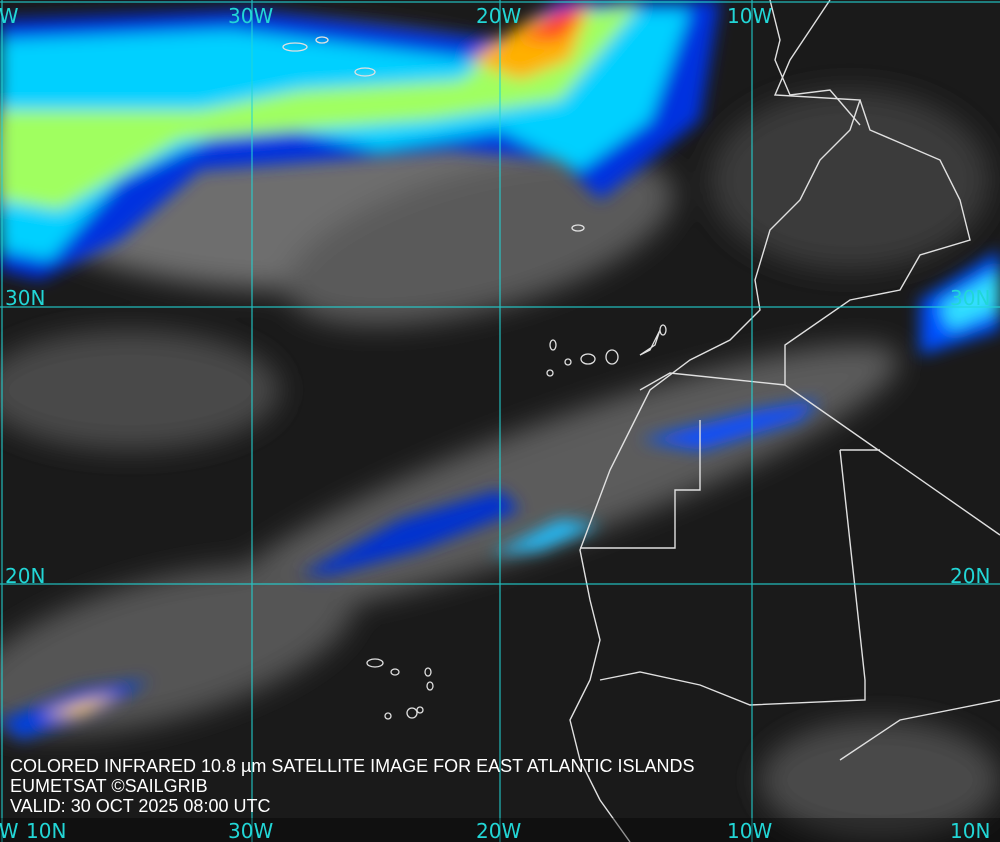  Describe the element at coordinates (9, 16) in the screenshot. I see `lon-label-top-40w: 0W` at that location.